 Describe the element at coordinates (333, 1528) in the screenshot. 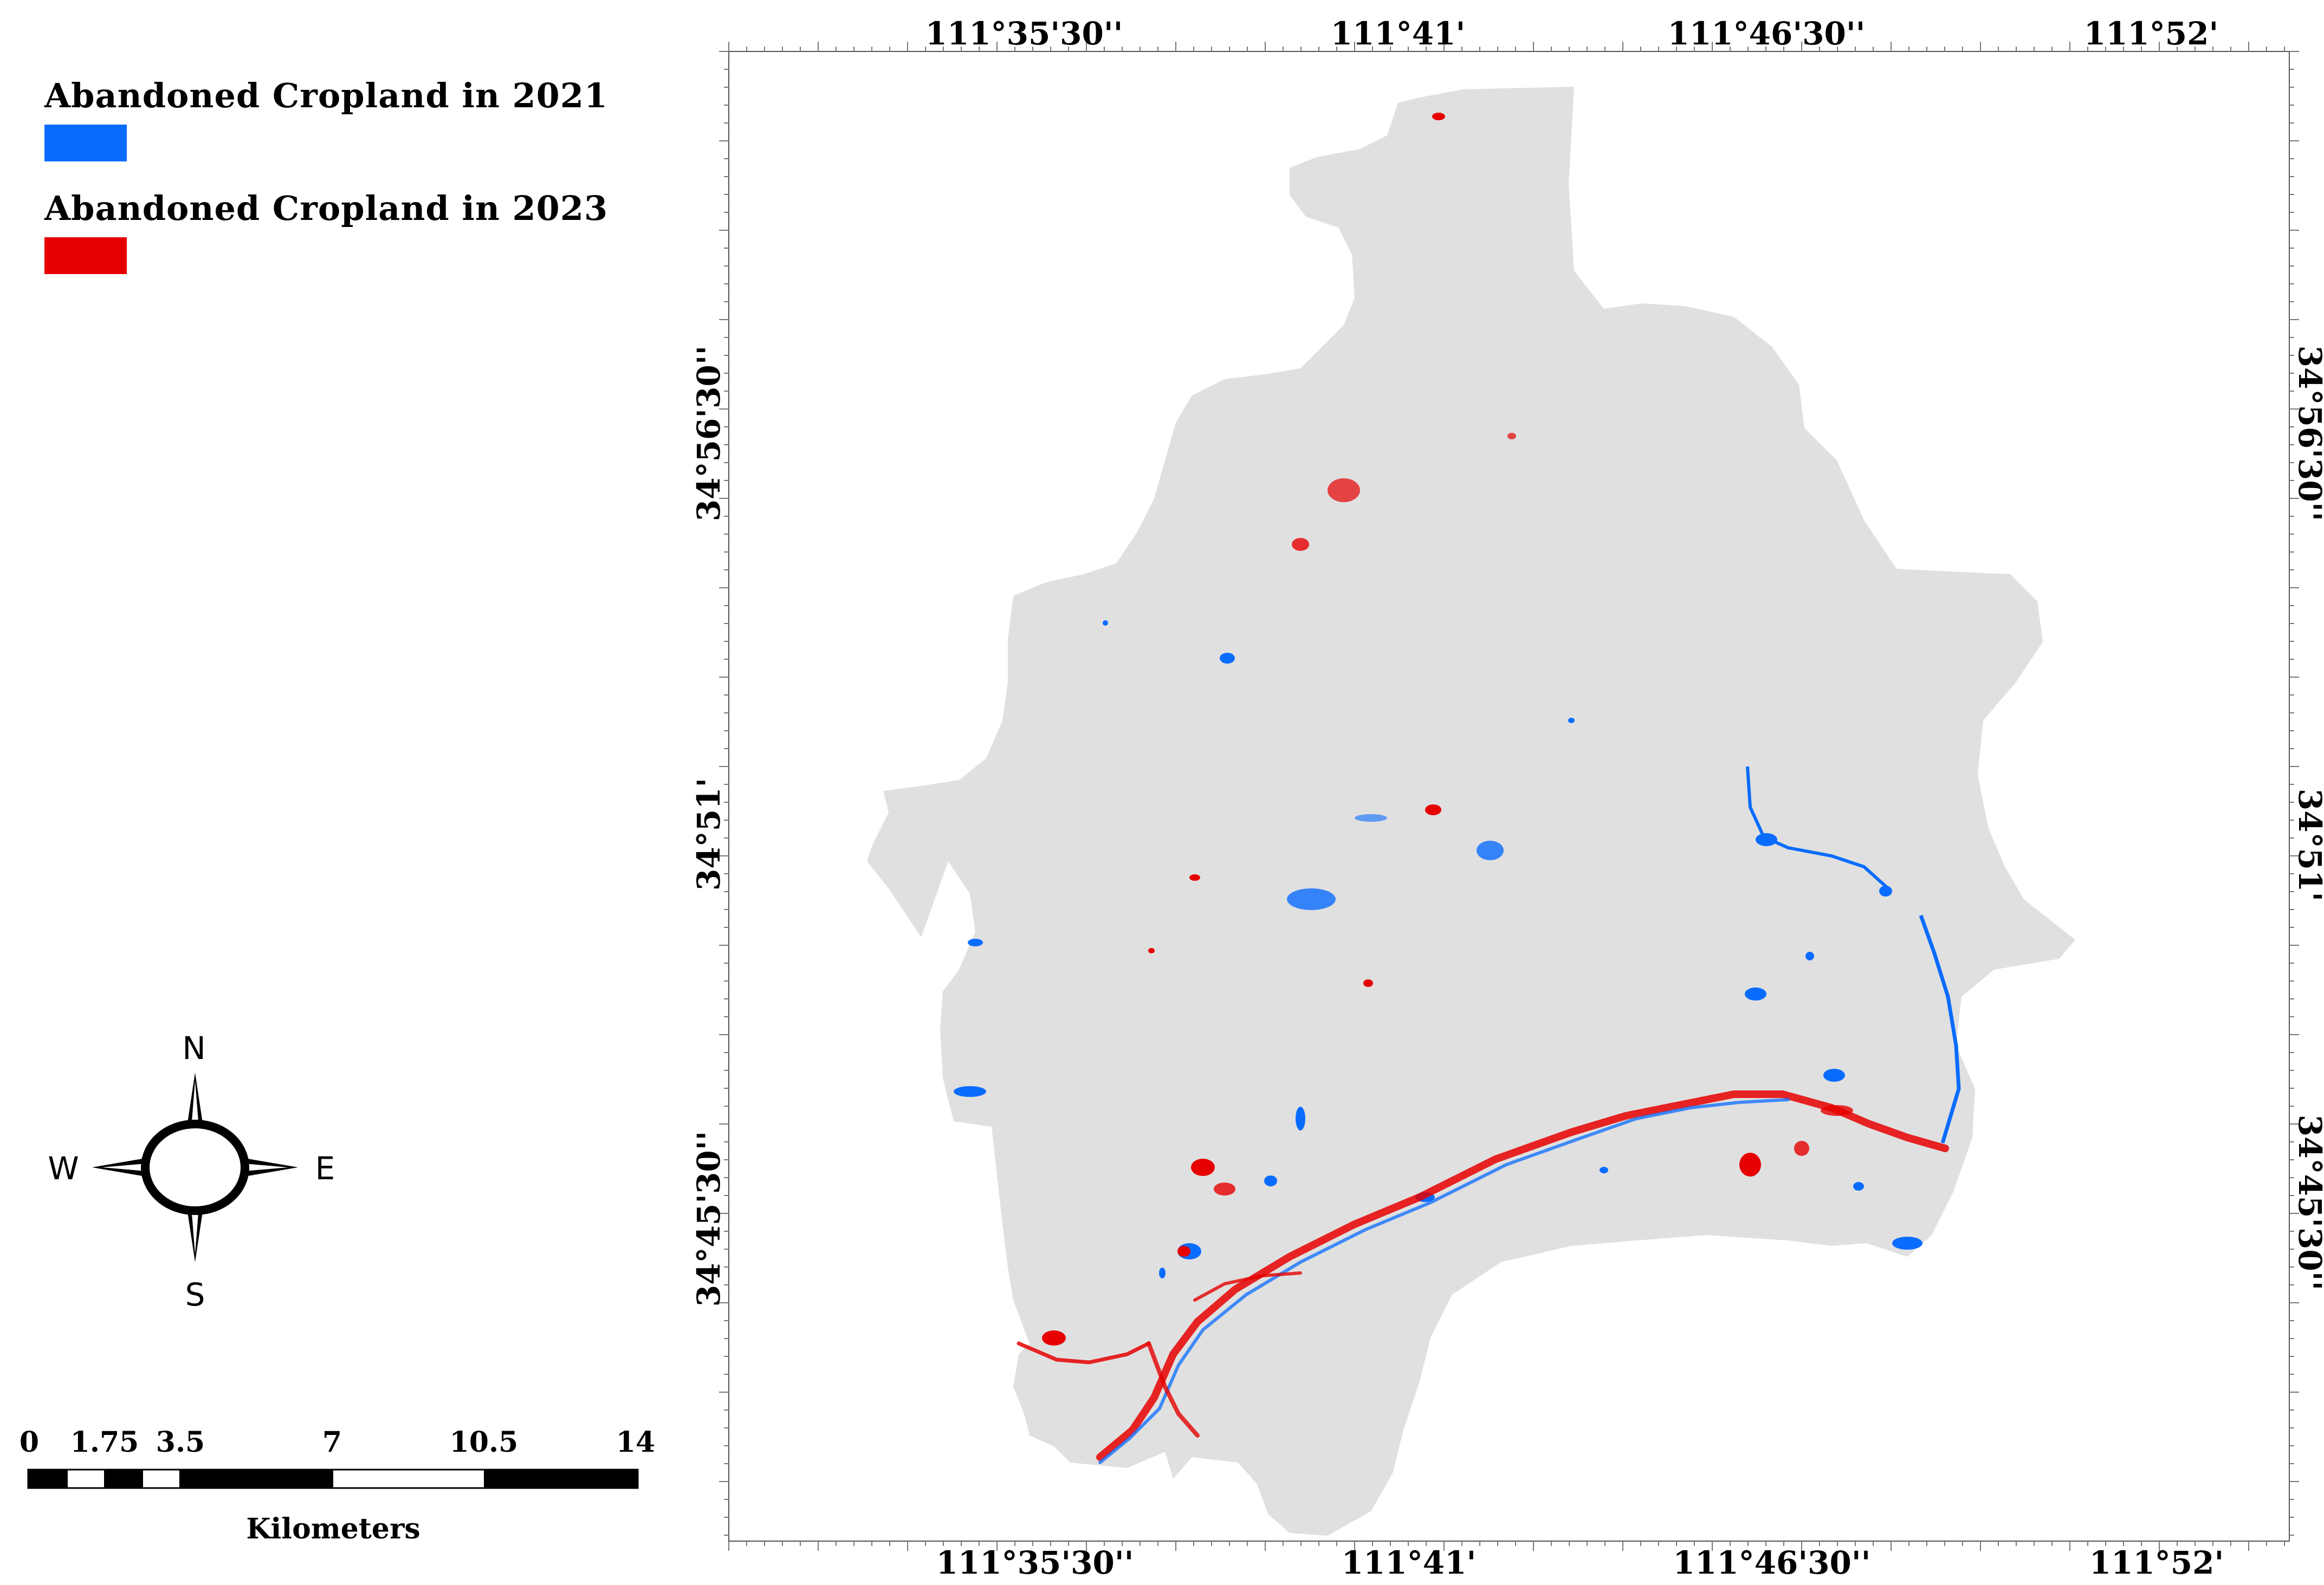

I see `scale-bar-unit: Kilometers` at that location.